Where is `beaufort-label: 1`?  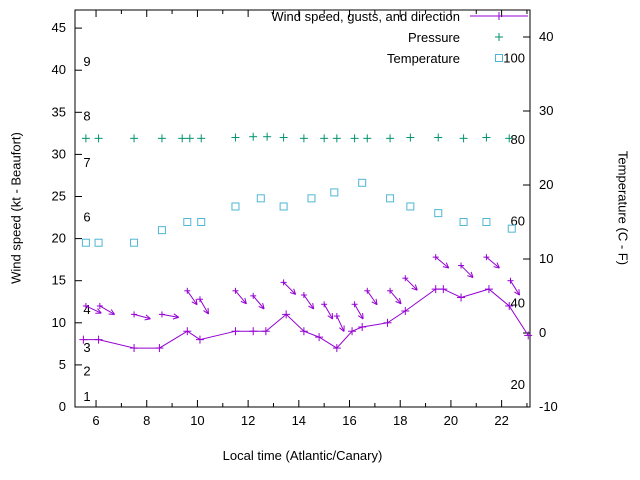 beaufort-label: 1 is located at coordinates (86, 396).